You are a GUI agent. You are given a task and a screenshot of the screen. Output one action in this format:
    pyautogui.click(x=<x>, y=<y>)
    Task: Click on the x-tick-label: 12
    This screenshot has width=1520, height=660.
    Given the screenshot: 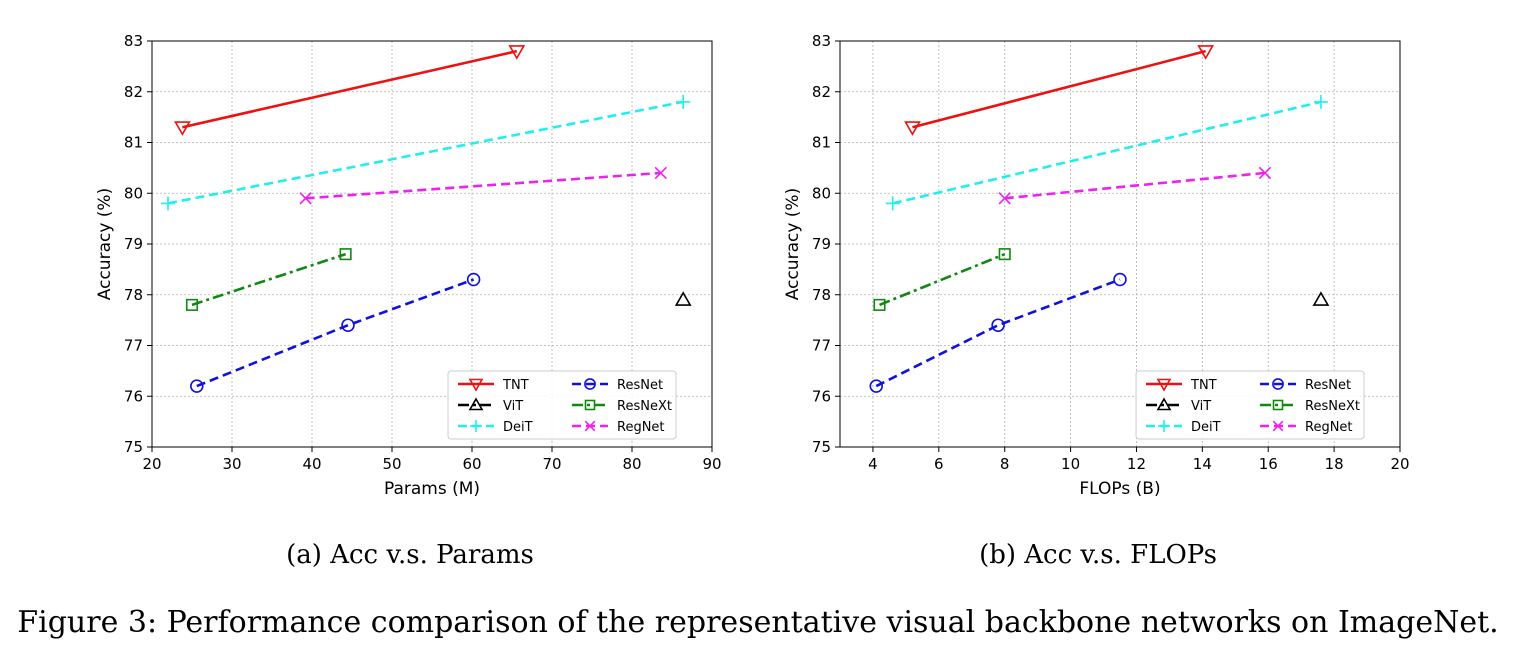 What is the action you would take?
    pyautogui.click(x=1136, y=464)
    